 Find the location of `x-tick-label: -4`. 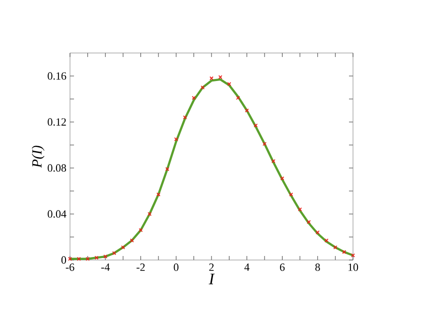

x-tick-label: -4 is located at coordinates (105, 267).